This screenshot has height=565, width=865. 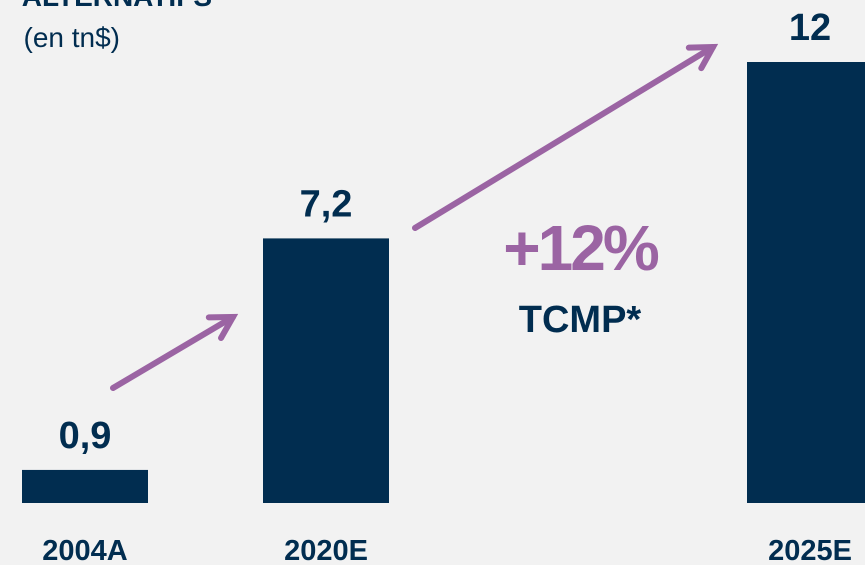 What do you see at coordinates (72, 37) in the screenshot?
I see `chart-subtitle: (en tn$)` at bounding box center [72, 37].